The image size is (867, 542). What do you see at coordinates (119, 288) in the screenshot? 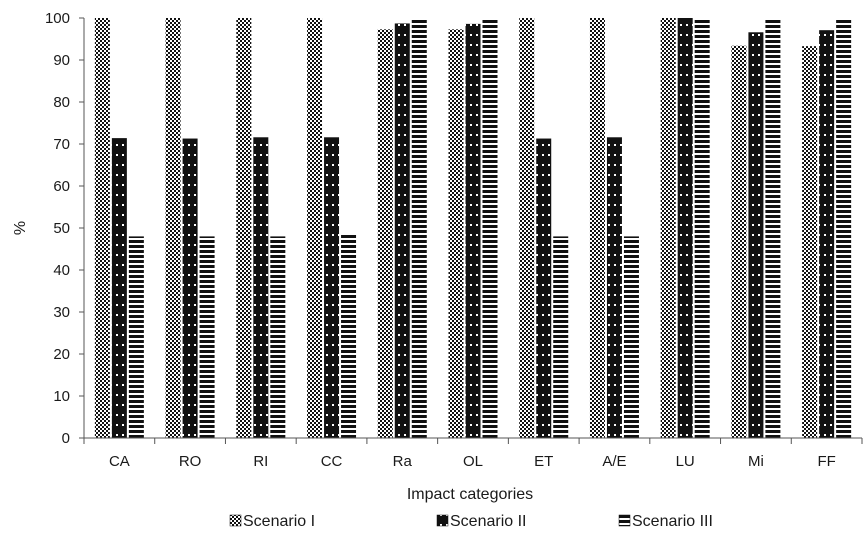
I see `bar-scenario-ii-ca` at bounding box center [119, 288].